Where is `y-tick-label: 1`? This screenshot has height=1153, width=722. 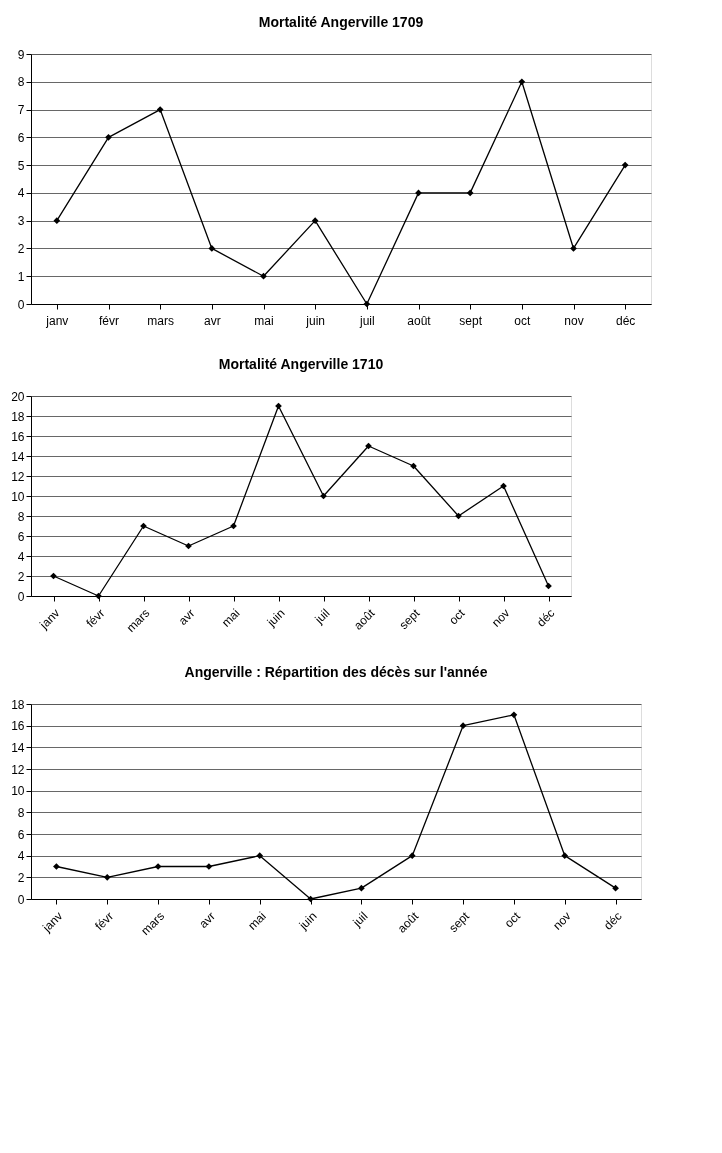 y-tick-label: 1 is located at coordinates (21, 276).